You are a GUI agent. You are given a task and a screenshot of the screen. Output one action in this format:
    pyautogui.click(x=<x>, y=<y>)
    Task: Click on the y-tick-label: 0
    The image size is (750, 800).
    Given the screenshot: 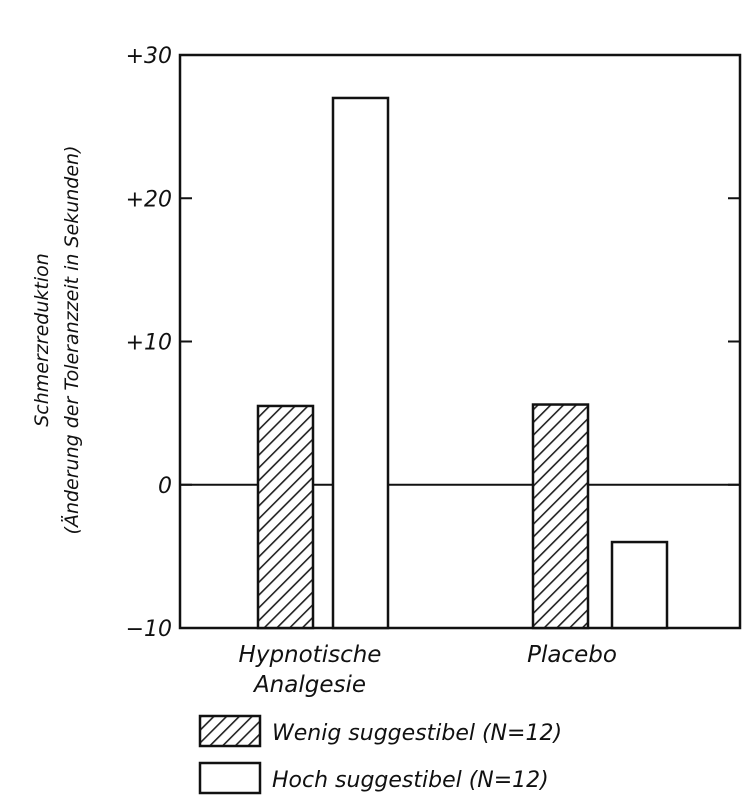 What is the action you would take?
    pyautogui.click(x=165, y=486)
    